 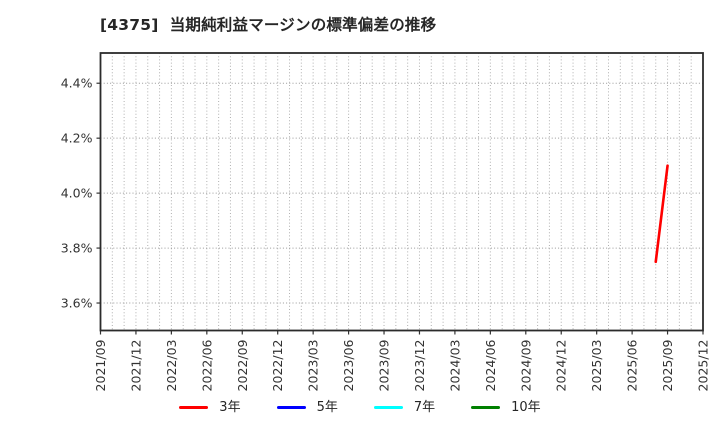 What do you see at coordinates (561, 366) in the screenshot?
I see `x-tick-label: 2024/12` at bounding box center [561, 366].